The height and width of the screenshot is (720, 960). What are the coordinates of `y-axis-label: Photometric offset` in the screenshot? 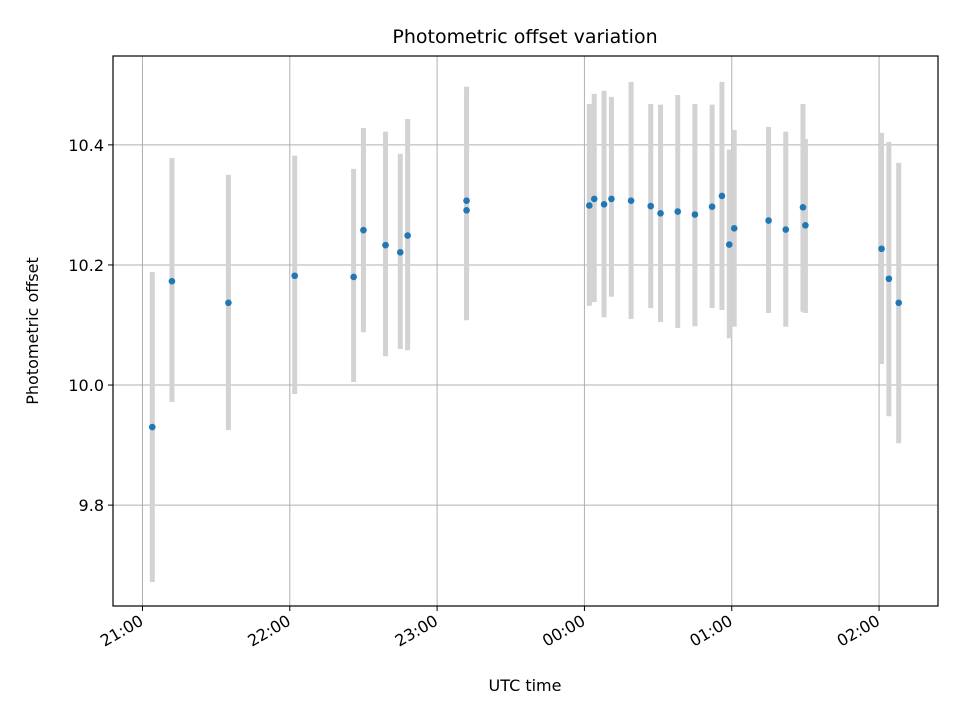 It's located at (32, 331).